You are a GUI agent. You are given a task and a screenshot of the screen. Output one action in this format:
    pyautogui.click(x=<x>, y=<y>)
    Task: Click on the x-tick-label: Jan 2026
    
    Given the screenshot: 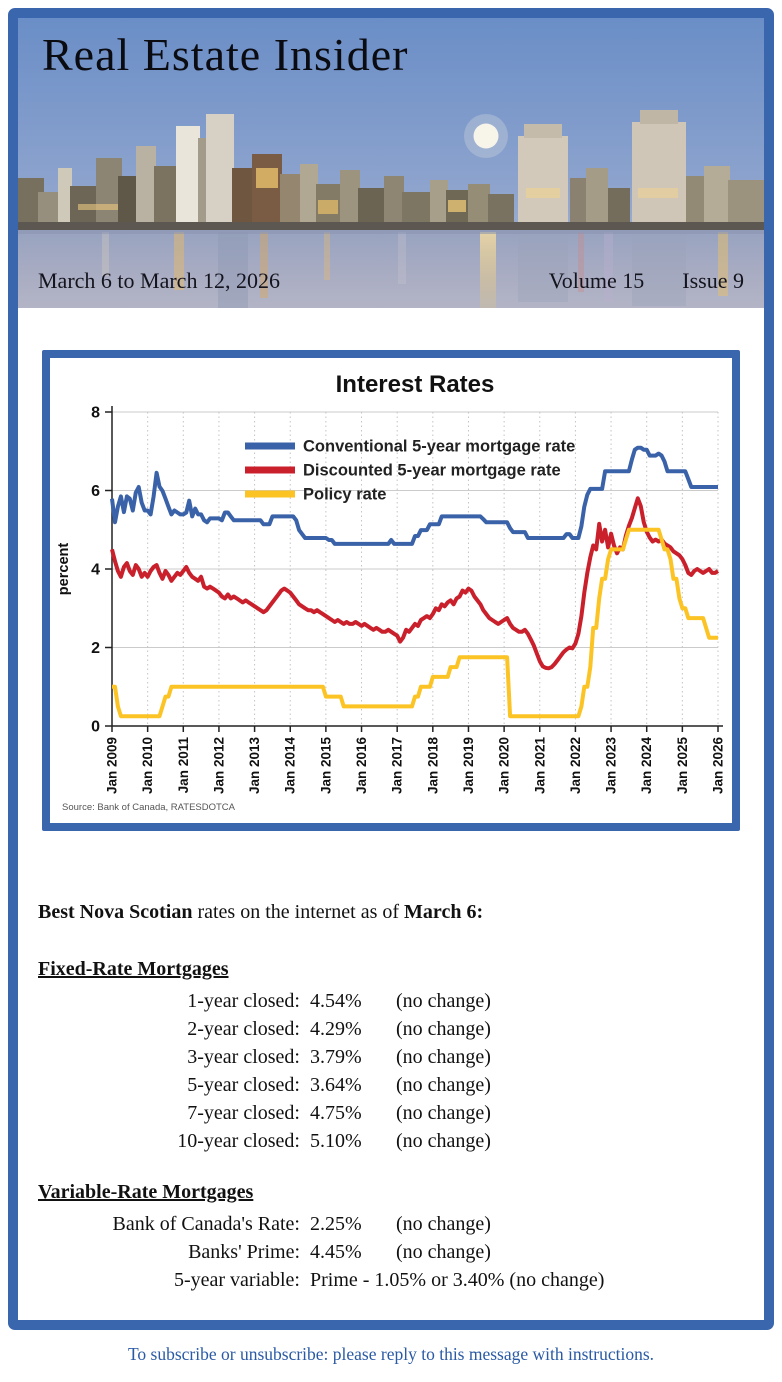 What is the action you would take?
    pyautogui.click(x=718, y=766)
    